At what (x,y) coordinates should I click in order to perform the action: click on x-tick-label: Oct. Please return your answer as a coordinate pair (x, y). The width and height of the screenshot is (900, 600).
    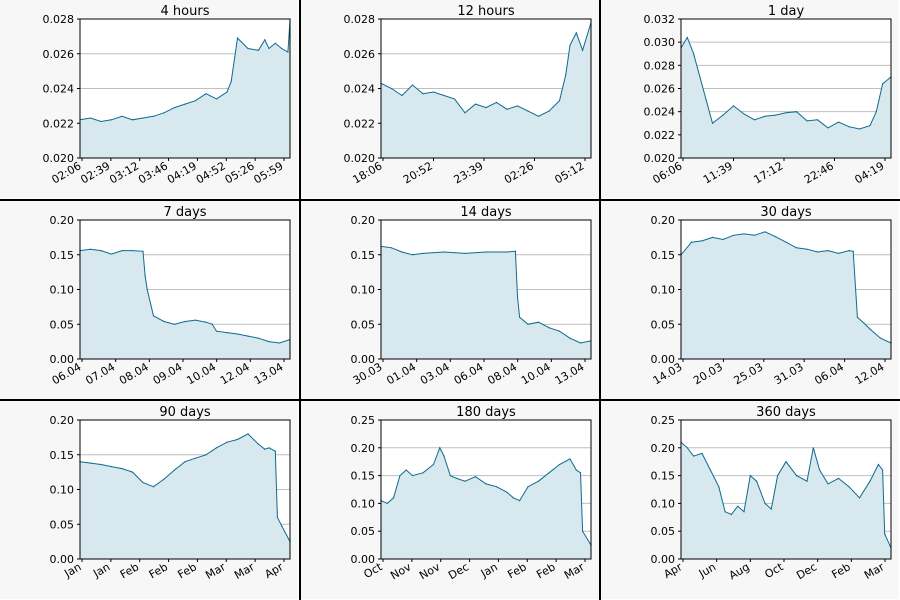
    Looking at the image, I should click on (775, 570).